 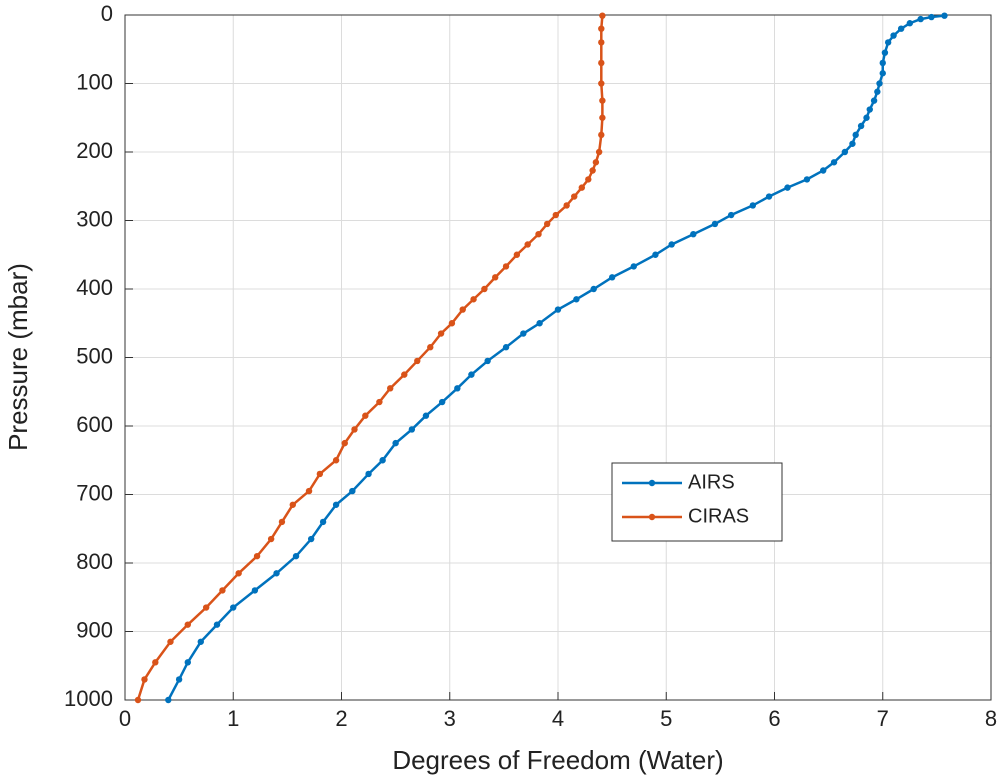 What do you see at coordinates (94, 424) in the screenshot?
I see `y-tick-label: 600` at bounding box center [94, 424].